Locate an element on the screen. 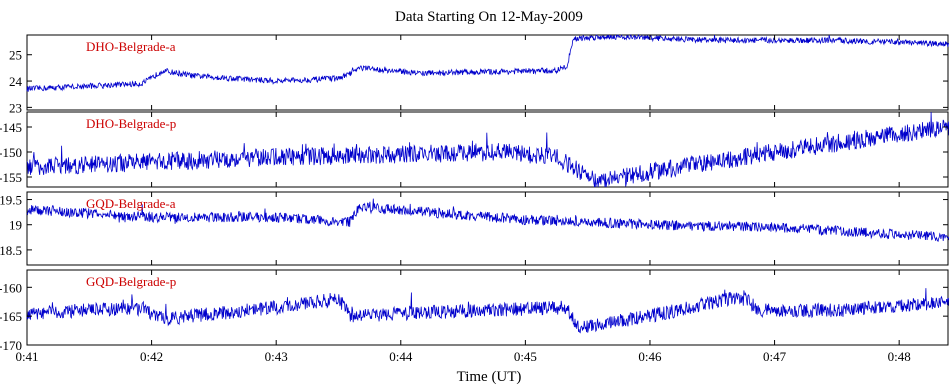 This screenshot has width=949, height=390. x-tick-label: 0:45 is located at coordinates (525, 356).